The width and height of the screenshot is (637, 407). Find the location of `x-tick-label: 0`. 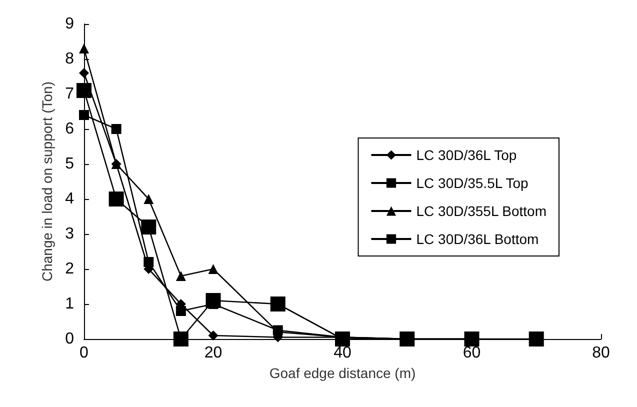

x-tick-label: 0 is located at coordinates (84, 353).